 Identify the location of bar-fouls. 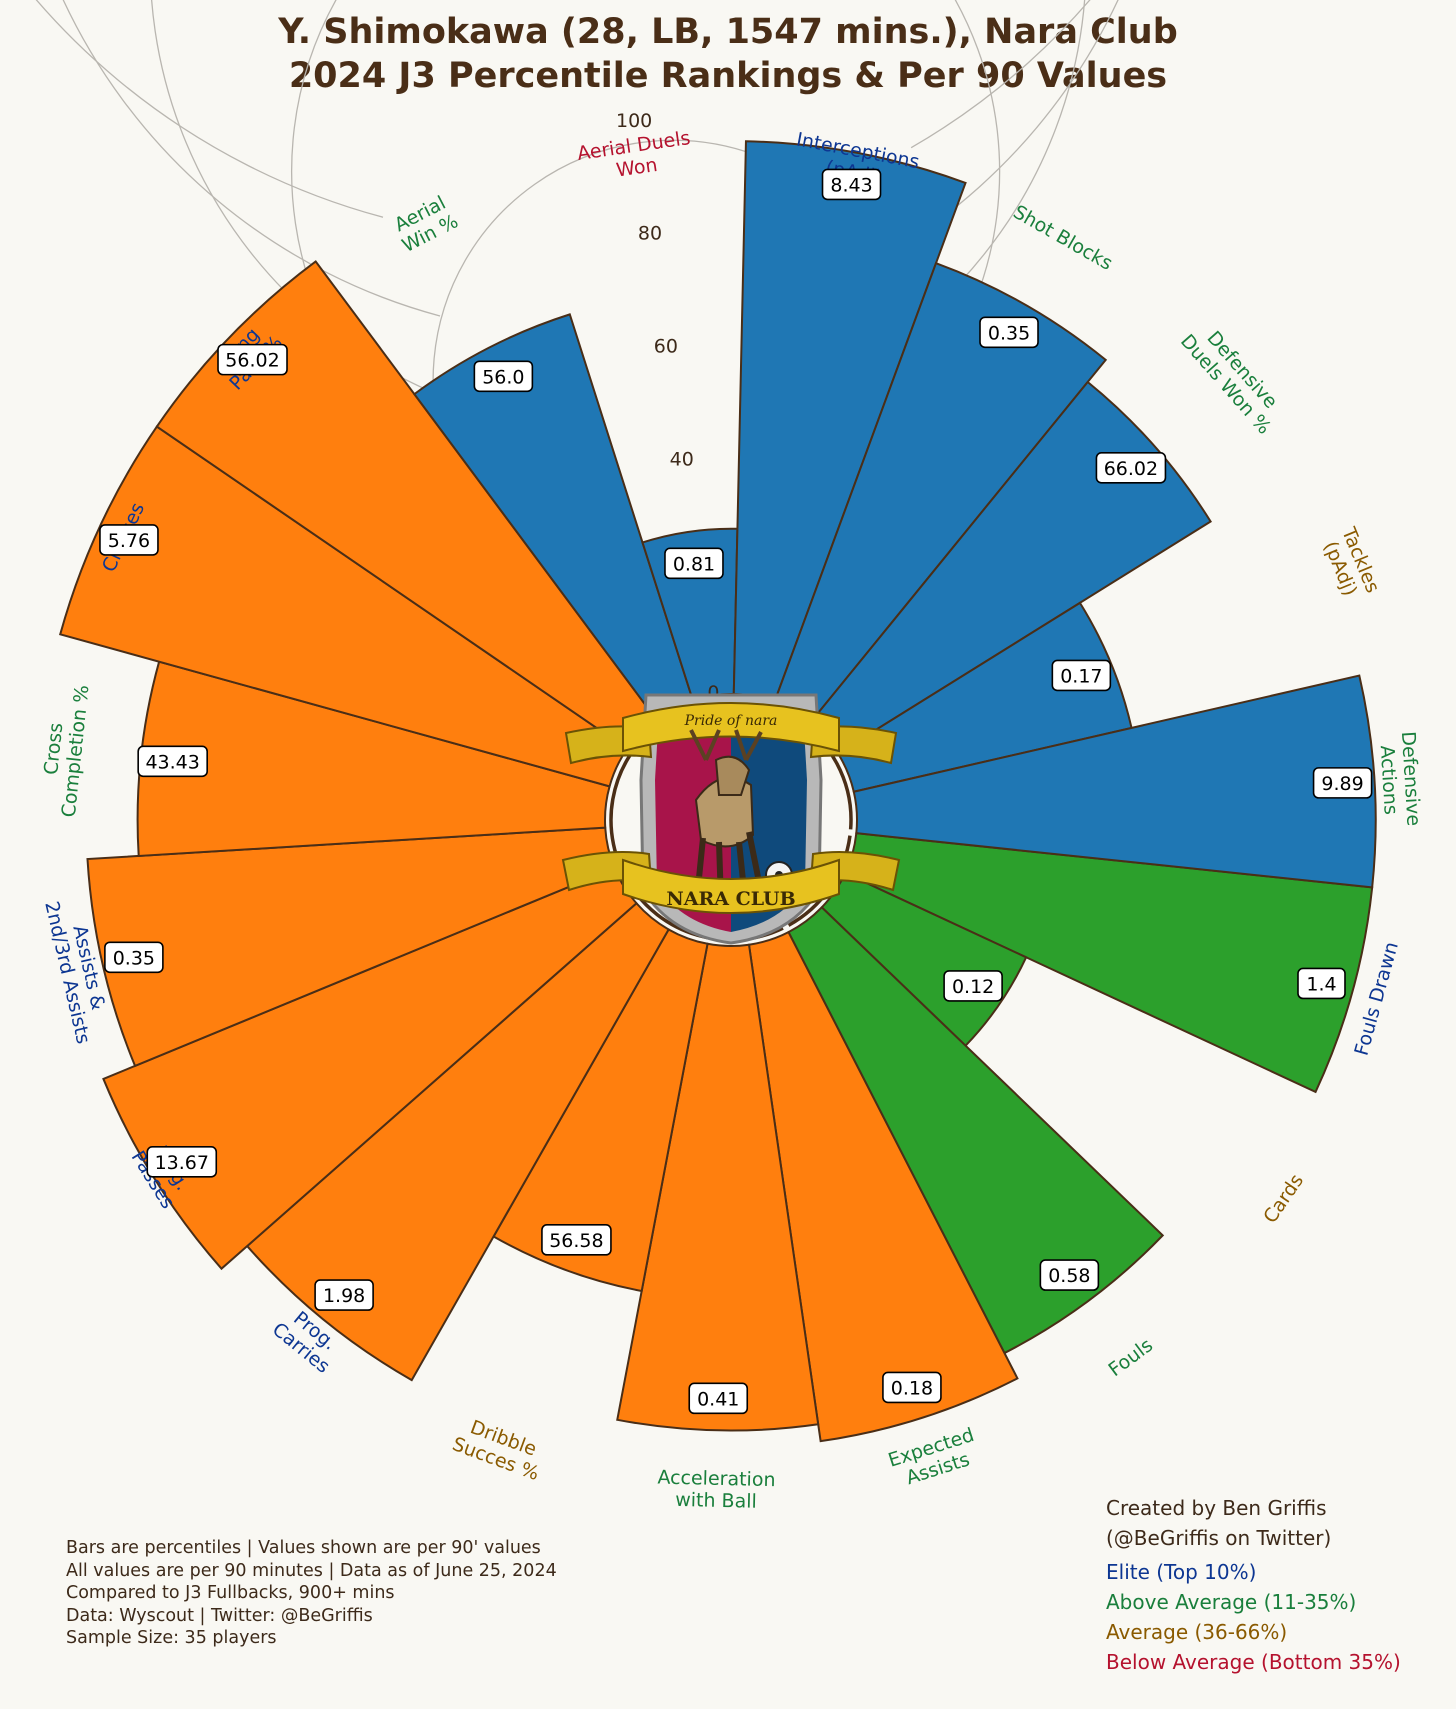
(976, 1130).